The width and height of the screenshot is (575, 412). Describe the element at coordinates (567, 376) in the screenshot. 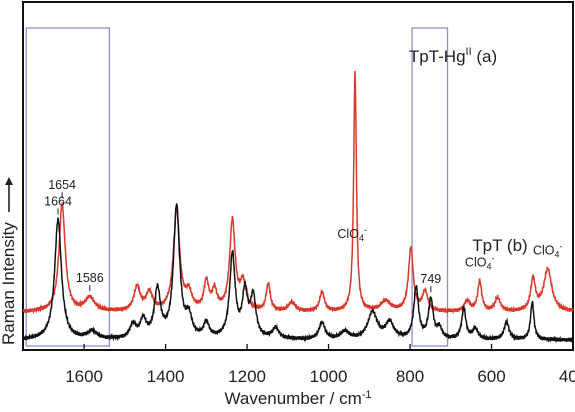

I see `x-tick-label-400: 400` at that location.